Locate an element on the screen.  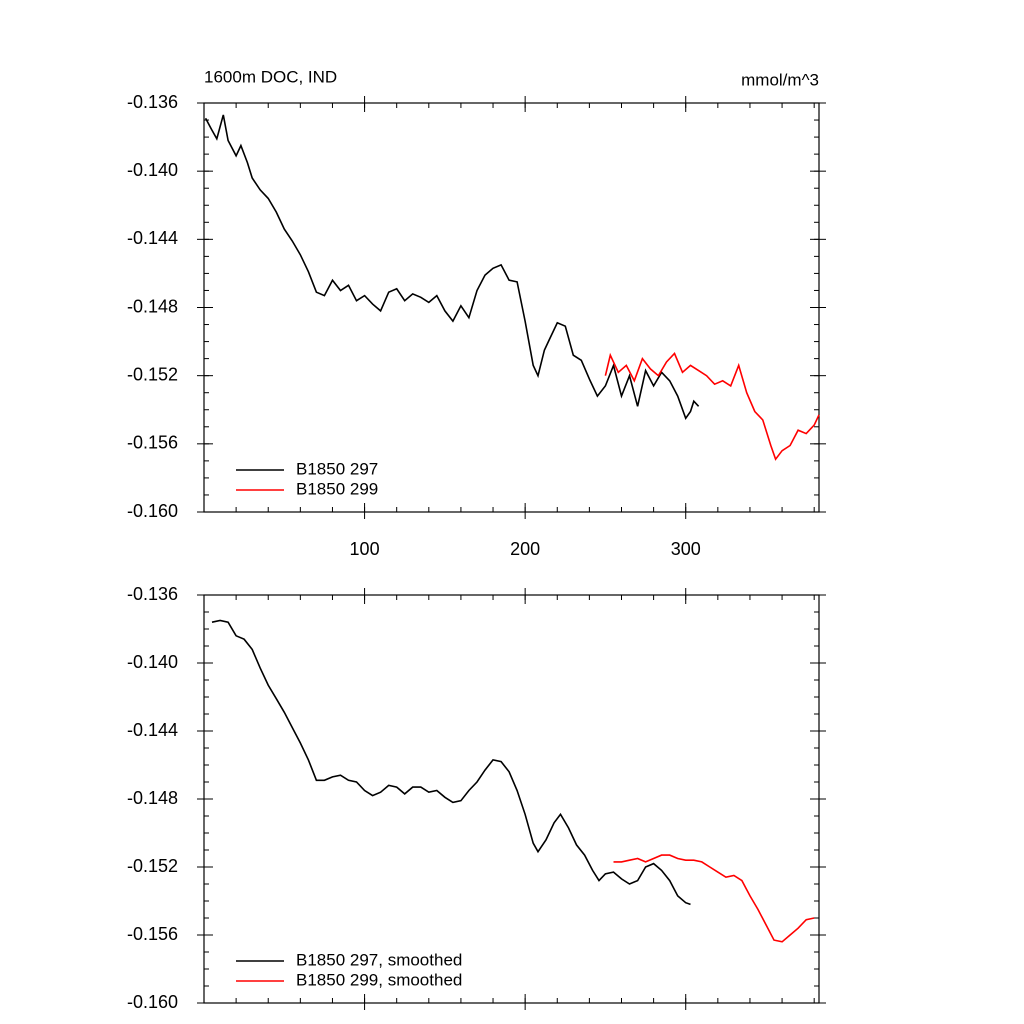
x-tick-label: 100 is located at coordinates (365, 549).